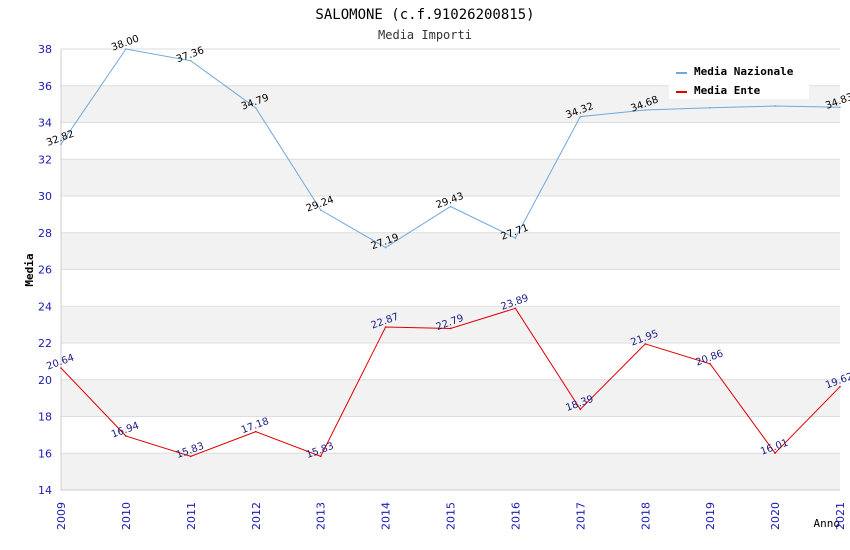 This screenshot has width=850, height=550. I want to click on legend: Media Nazionale Media Ente, so click(739, 79).